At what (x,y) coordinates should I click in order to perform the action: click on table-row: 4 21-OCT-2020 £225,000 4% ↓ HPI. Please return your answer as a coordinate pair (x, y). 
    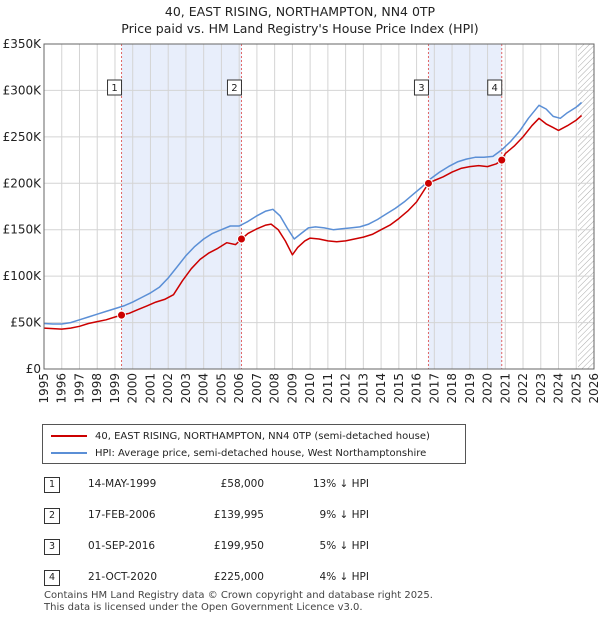
    Looking at the image, I should click on (244, 582).